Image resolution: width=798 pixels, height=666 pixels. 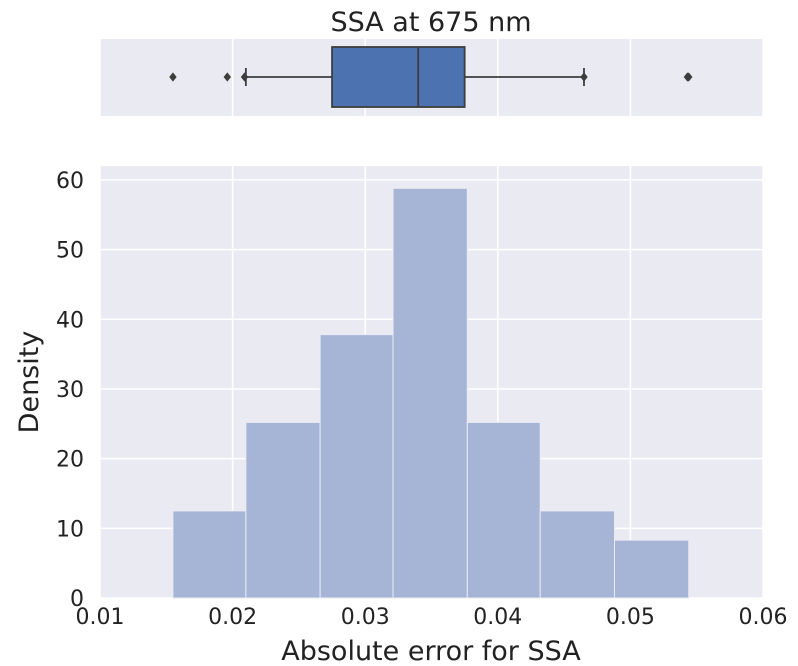 I want to click on boxplot-panel: SSA at 675 nm, so click(x=431, y=61).